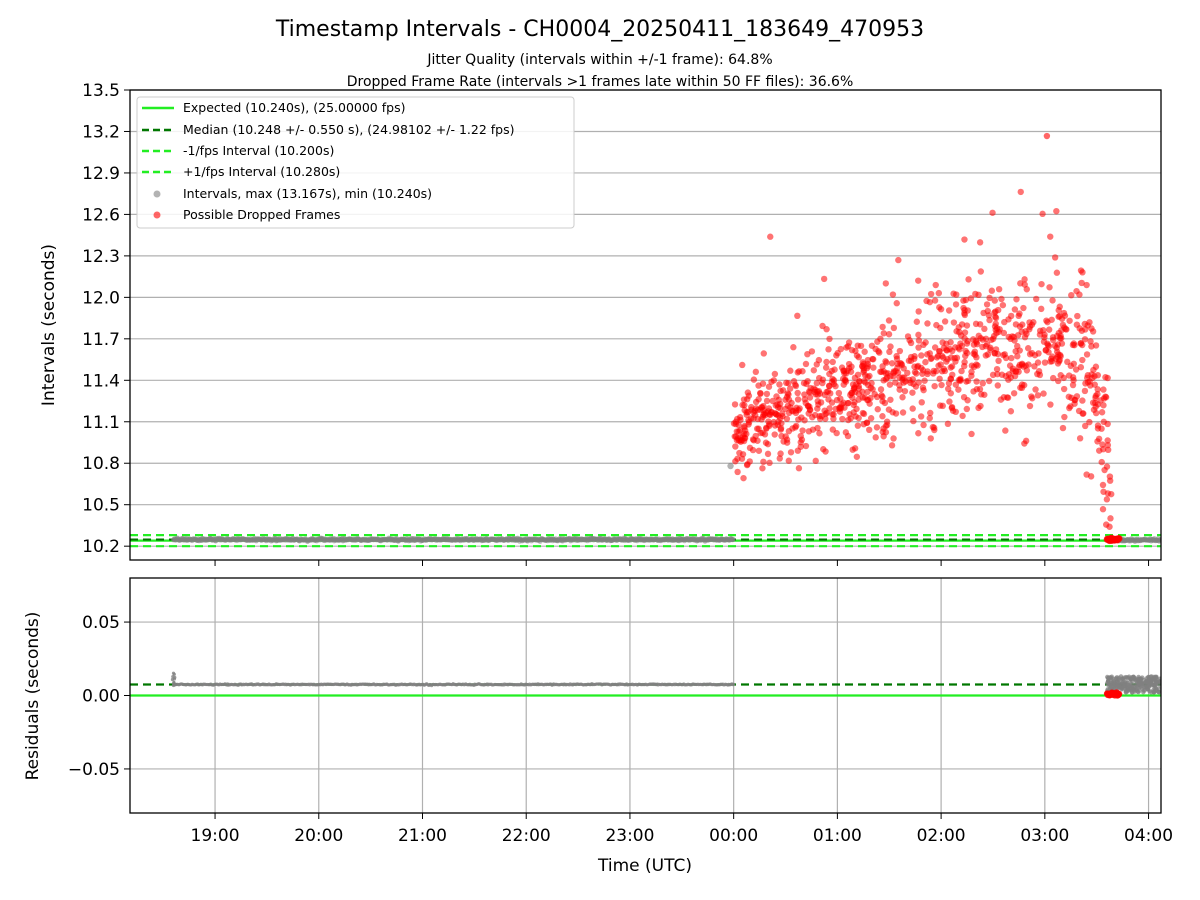 Image resolution: width=1200 pixels, height=900 pixels. I want to click on legend-intervals-label: Intervals, max (13.167s), min (10.240s), so click(307, 193).